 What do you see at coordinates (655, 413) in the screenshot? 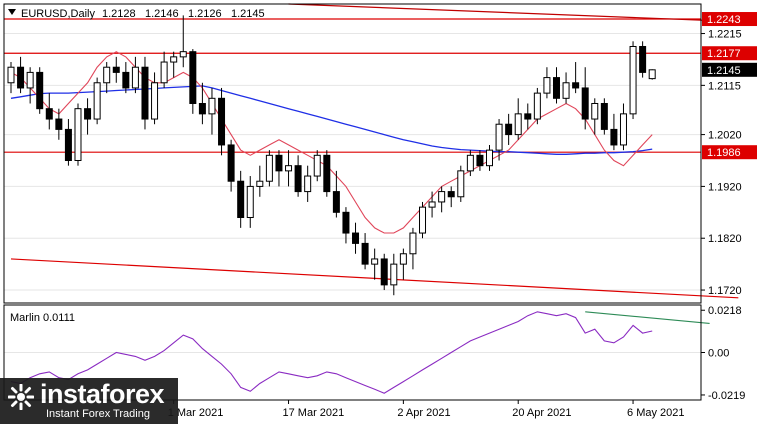
I see `date-tick-label: 6 May 2021` at bounding box center [655, 413].